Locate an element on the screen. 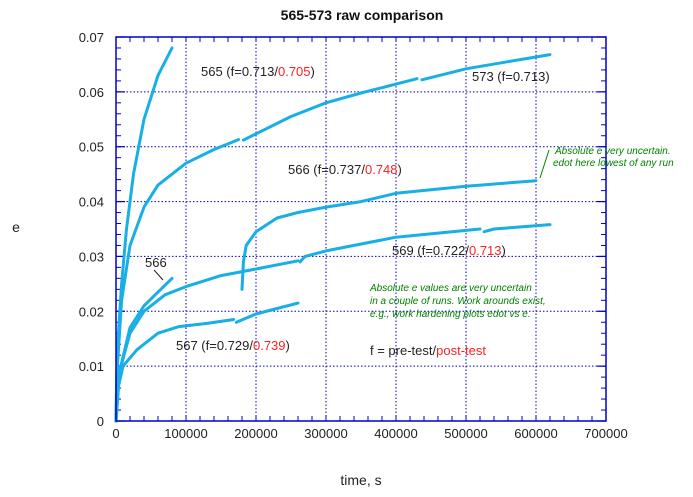 Image resolution: width=693 pixels, height=497 pixels. y-tick-label: 0.01 is located at coordinates (91, 366).